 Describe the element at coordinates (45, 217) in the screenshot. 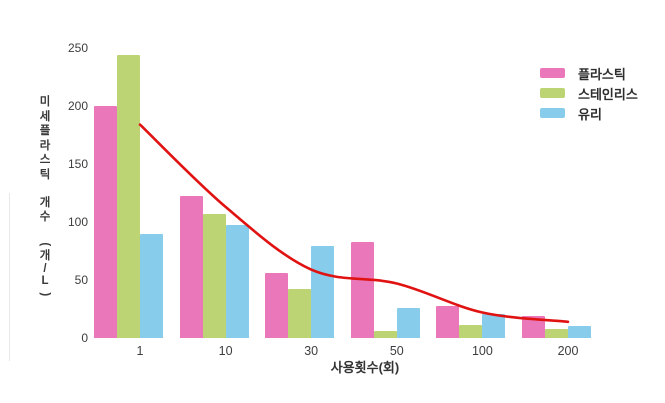

I see `y-axis-title-char: 수` at that location.